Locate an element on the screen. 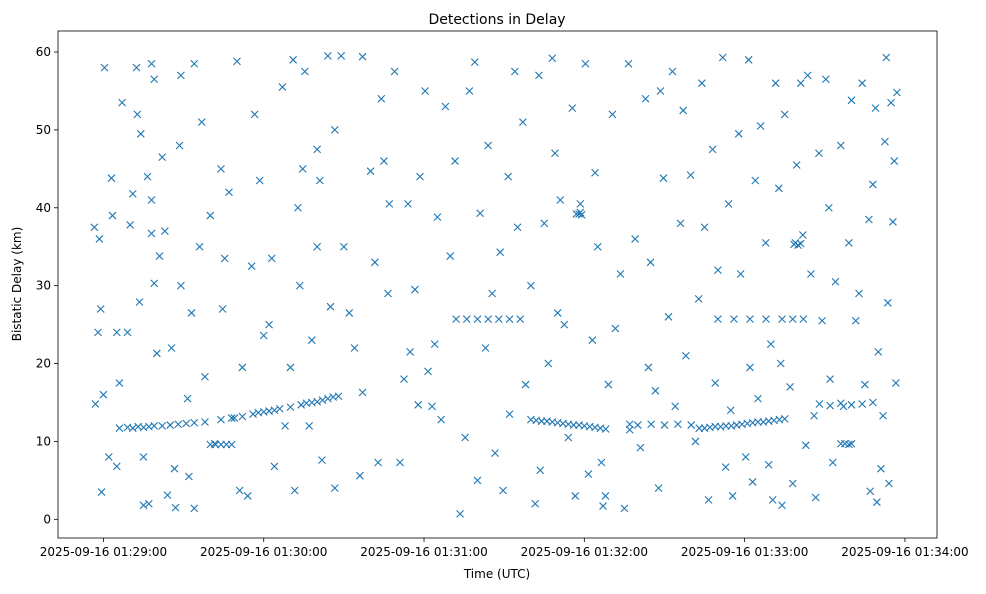 This screenshot has width=986, height=594. x-tick-label: 2025-09-16 01:33:00 is located at coordinates (744, 552).